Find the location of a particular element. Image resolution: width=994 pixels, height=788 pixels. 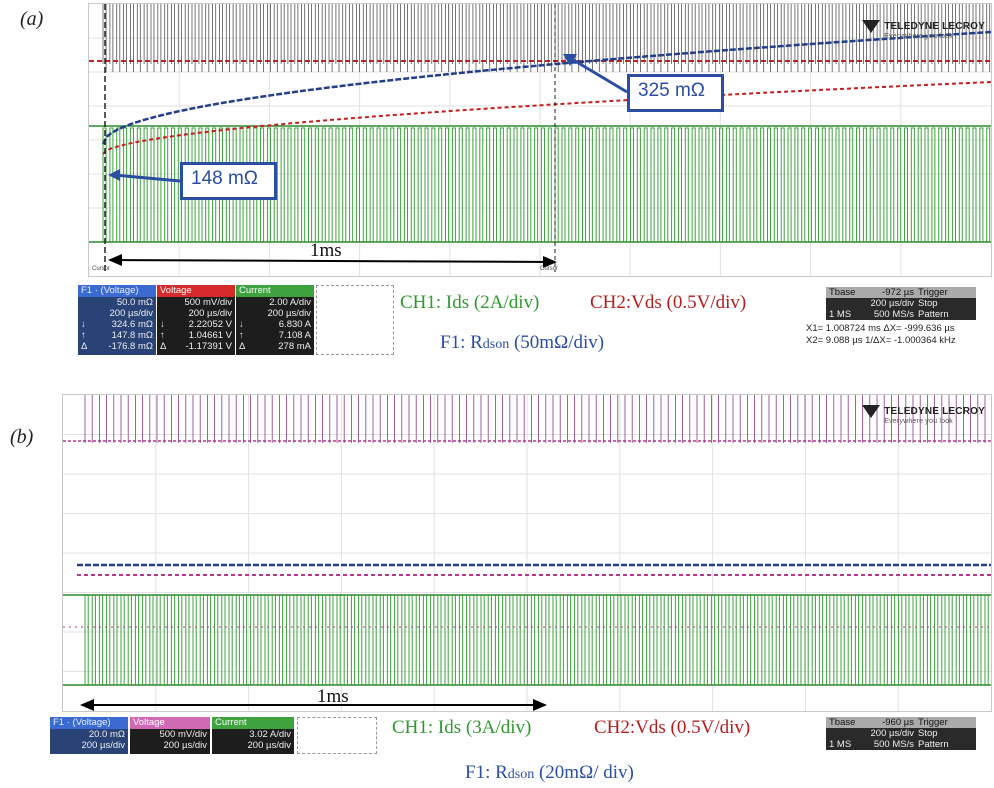

measure-row: 3.02 A/div is located at coordinates (270, 734).